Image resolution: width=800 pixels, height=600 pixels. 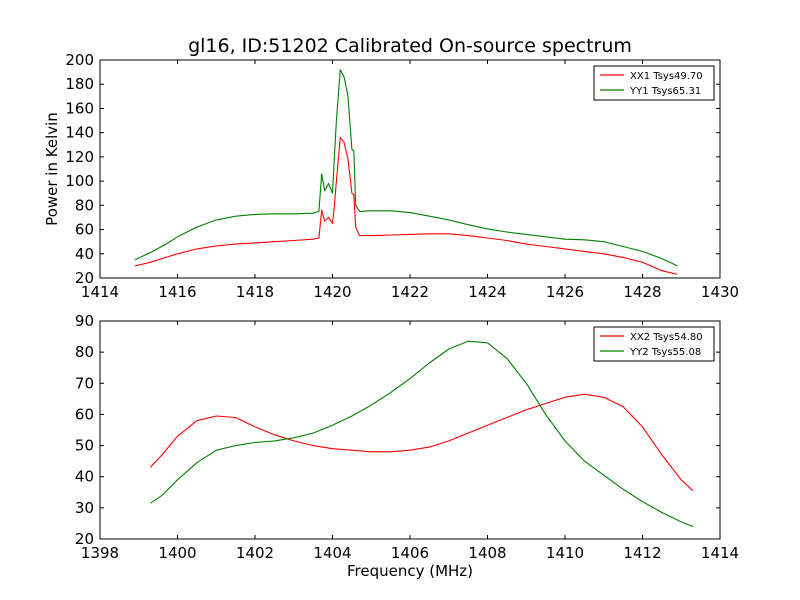 I want to click on x-tick-label: 1428, so click(x=642, y=292).